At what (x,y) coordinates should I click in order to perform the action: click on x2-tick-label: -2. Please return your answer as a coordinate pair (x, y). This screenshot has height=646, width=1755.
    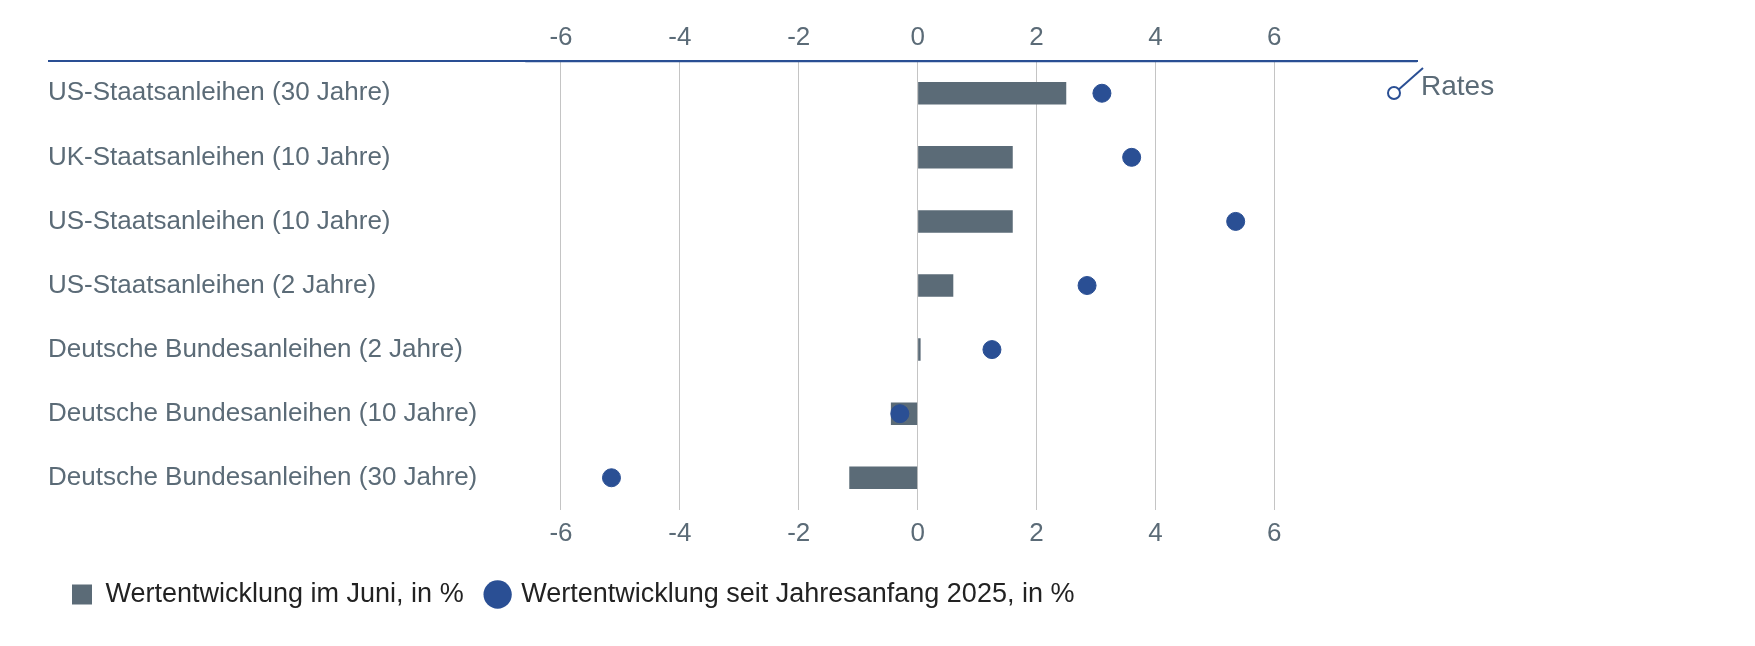
    Looking at the image, I should click on (799, 35).